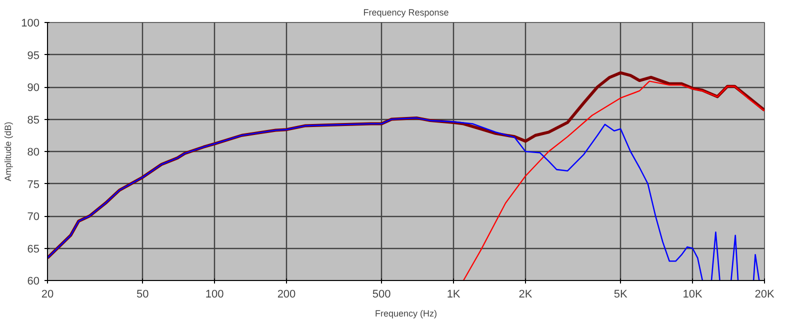 This screenshot has width=786, height=321. I want to click on x-tick-label: 1K, so click(453, 294).